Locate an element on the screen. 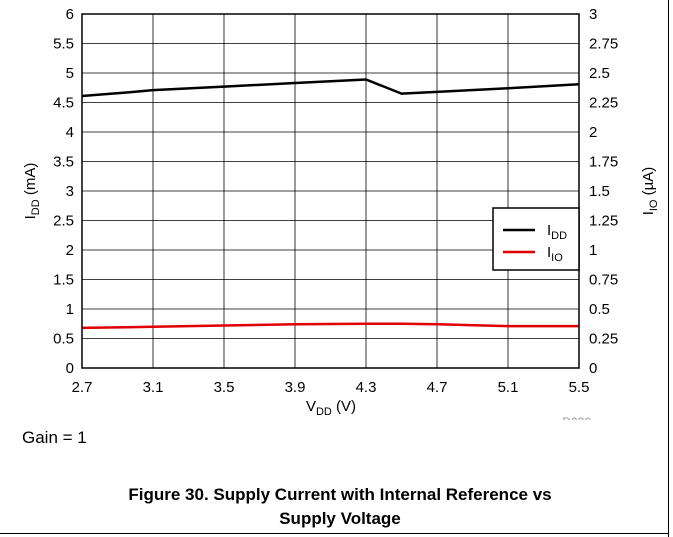 The width and height of the screenshot is (673, 537). y-right-tick-label: 0.5 is located at coordinates (599, 309).